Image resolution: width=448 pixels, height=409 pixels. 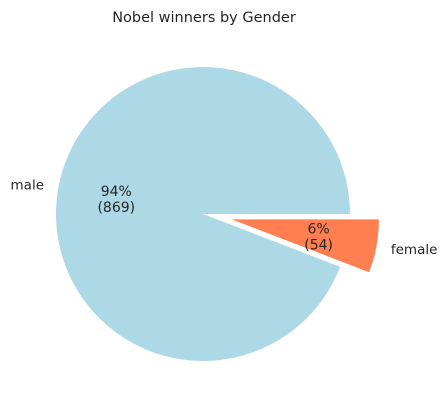 What do you see at coordinates (319, 229) in the screenshot?
I see `slice-percent-female: 6%` at bounding box center [319, 229].